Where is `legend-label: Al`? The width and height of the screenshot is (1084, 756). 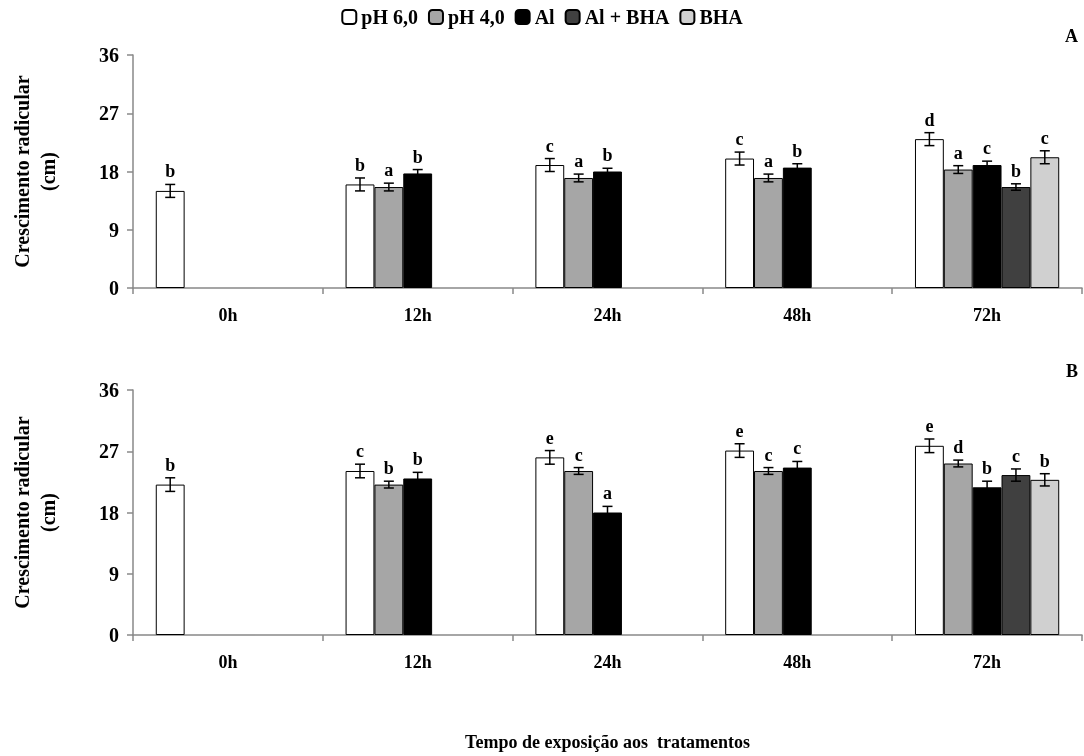
legend-label: Al is located at coordinates (545, 17).